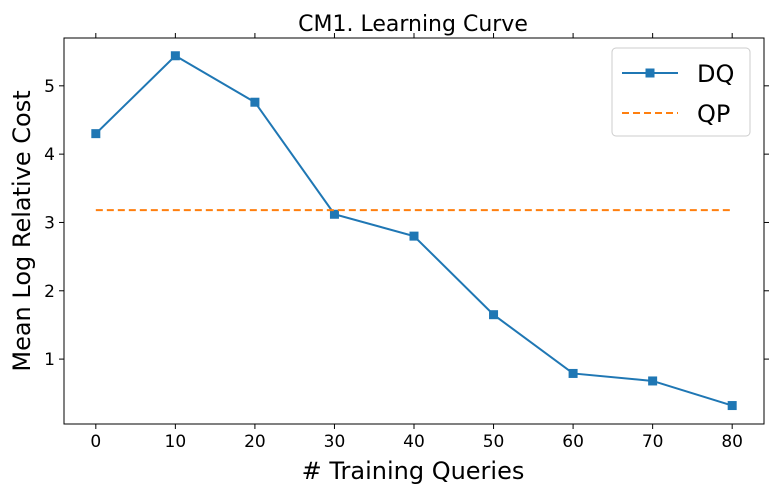  What do you see at coordinates (713, 114) in the screenshot?
I see `legend-label-qp: QP` at bounding box center [713, 114].